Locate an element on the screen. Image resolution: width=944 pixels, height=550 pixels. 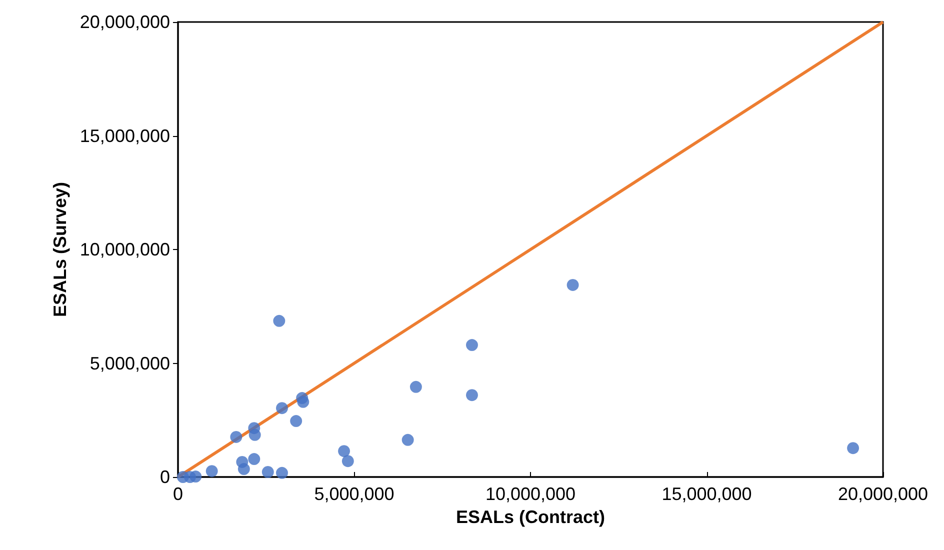
x-tick-label: 0 is located at coordinates (178, 494).